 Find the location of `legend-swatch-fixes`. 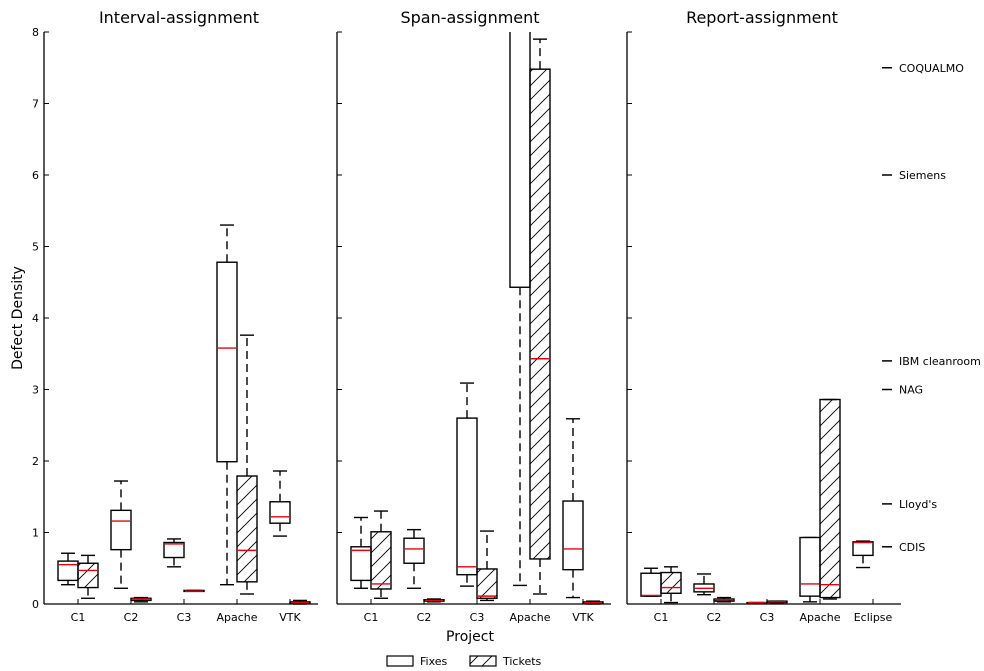

legend-swatch-fixes is located at coordinates (400, 661).